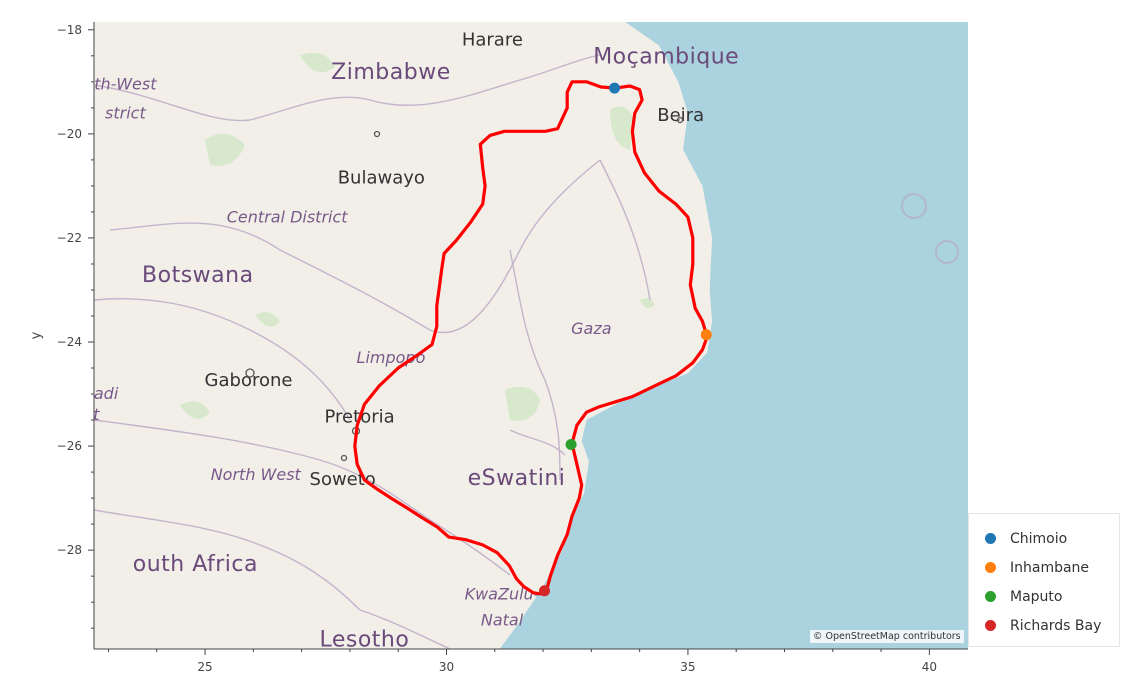  I want to click on attribution-prefix: ©, so click(819, 636).